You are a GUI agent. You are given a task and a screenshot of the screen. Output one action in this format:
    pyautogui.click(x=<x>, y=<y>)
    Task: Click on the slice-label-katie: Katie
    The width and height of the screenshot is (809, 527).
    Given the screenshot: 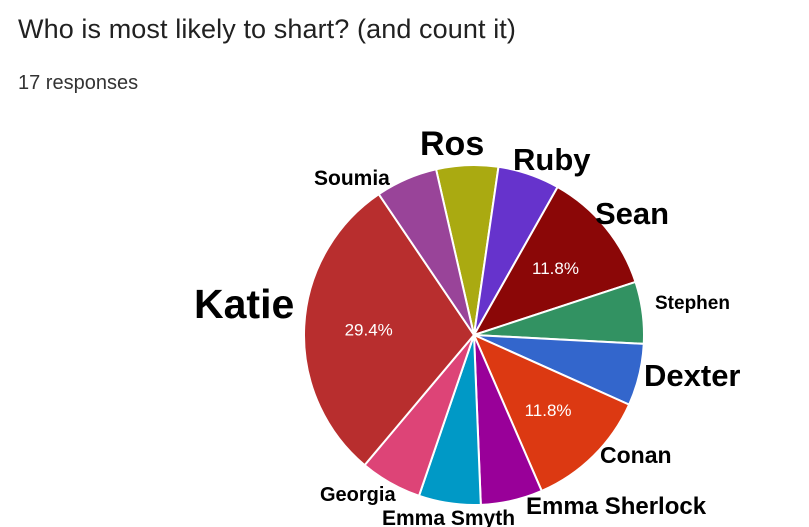 What is the action you would take?
    pyautogui.click(x=244, y=304)
    